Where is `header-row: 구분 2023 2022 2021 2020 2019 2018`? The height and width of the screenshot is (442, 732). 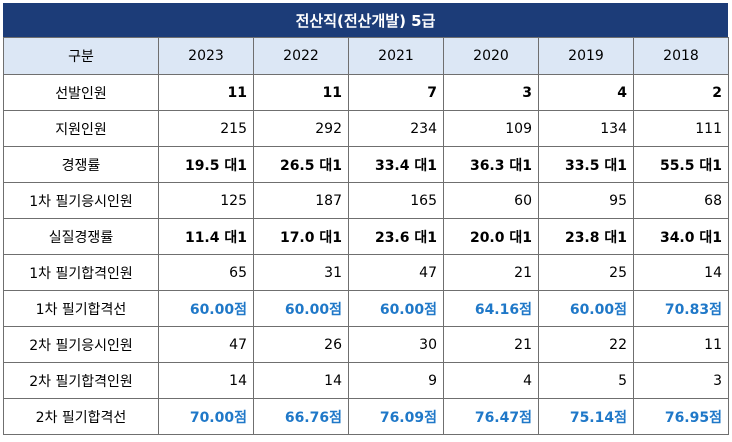 header-row: 구분 2023 2022 2021 2020 2019 2018 is located at coordinates (366, 56).